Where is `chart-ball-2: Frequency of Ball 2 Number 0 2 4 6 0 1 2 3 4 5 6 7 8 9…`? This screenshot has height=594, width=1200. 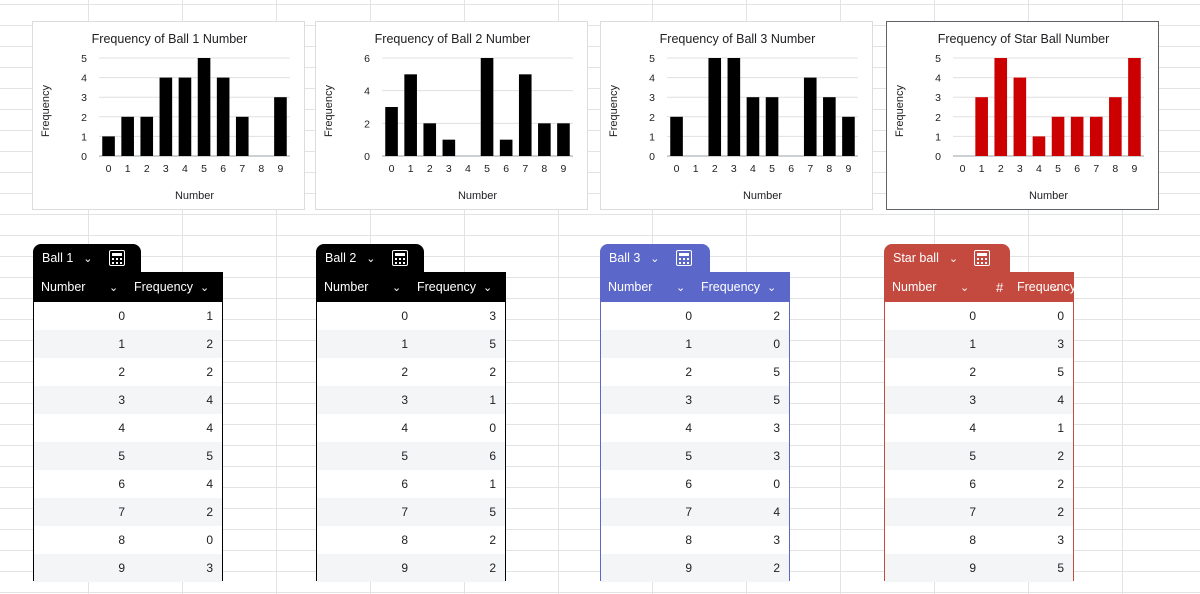 chart-ball-2: Frequency of Ball 2 Number 0 2 4 6 0 1 2 3 4 5 6 7 8 9… is located at coordinates (451, 115).